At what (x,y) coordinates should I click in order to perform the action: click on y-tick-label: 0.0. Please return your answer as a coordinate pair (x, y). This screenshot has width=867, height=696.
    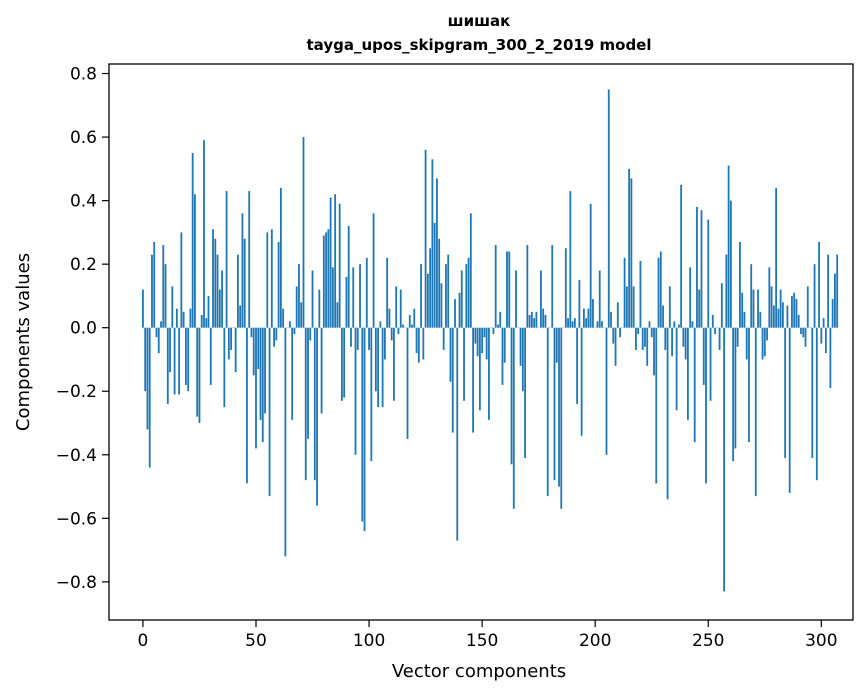
    Looking at the image, I should click on (83, 329).